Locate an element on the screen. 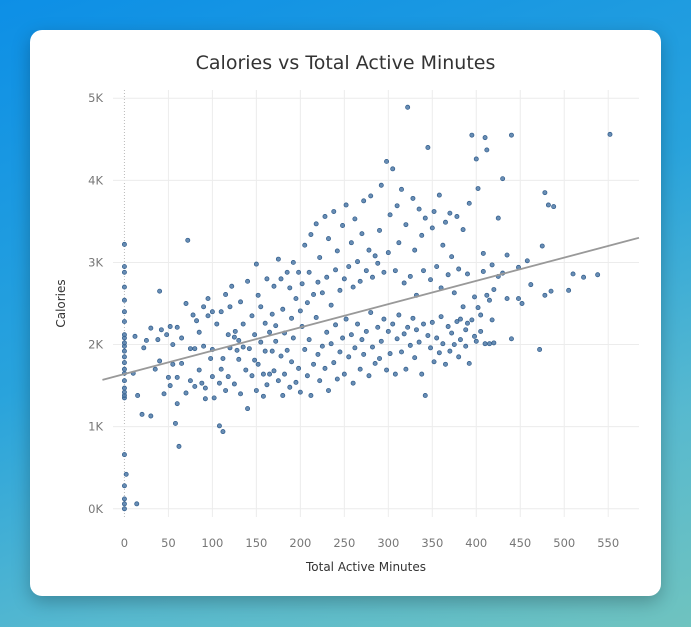 This screenshot has width=691, height=627. y-tick-label: 5K is located at coordinates (95, 98).